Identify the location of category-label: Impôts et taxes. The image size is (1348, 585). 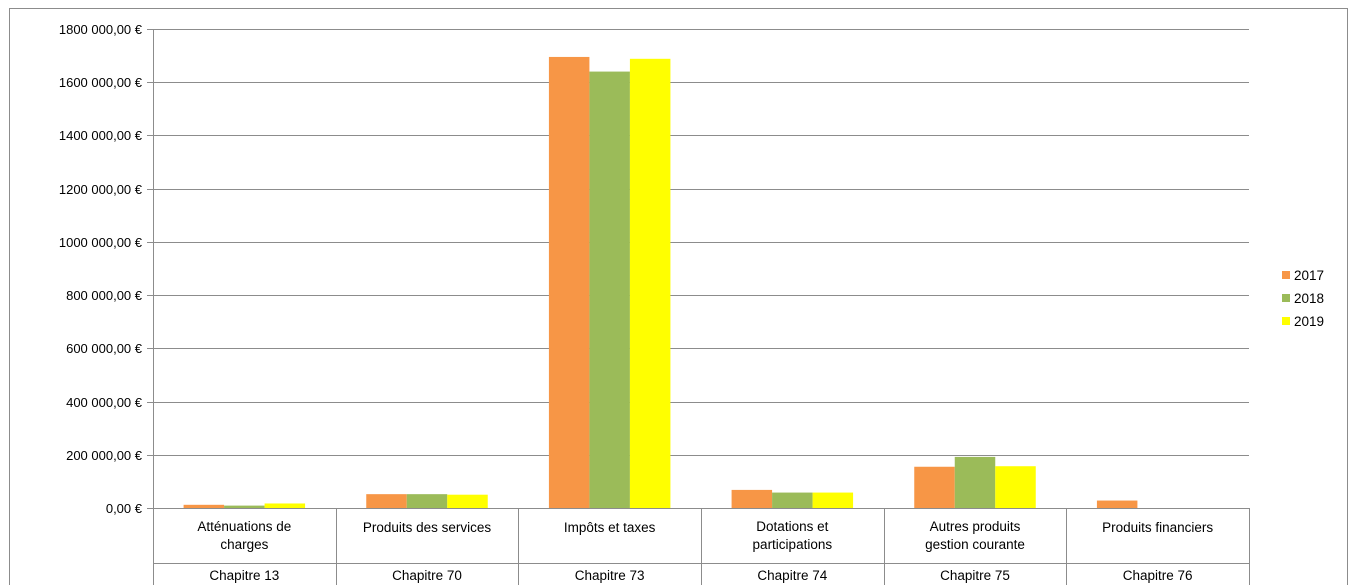
(610, 527).